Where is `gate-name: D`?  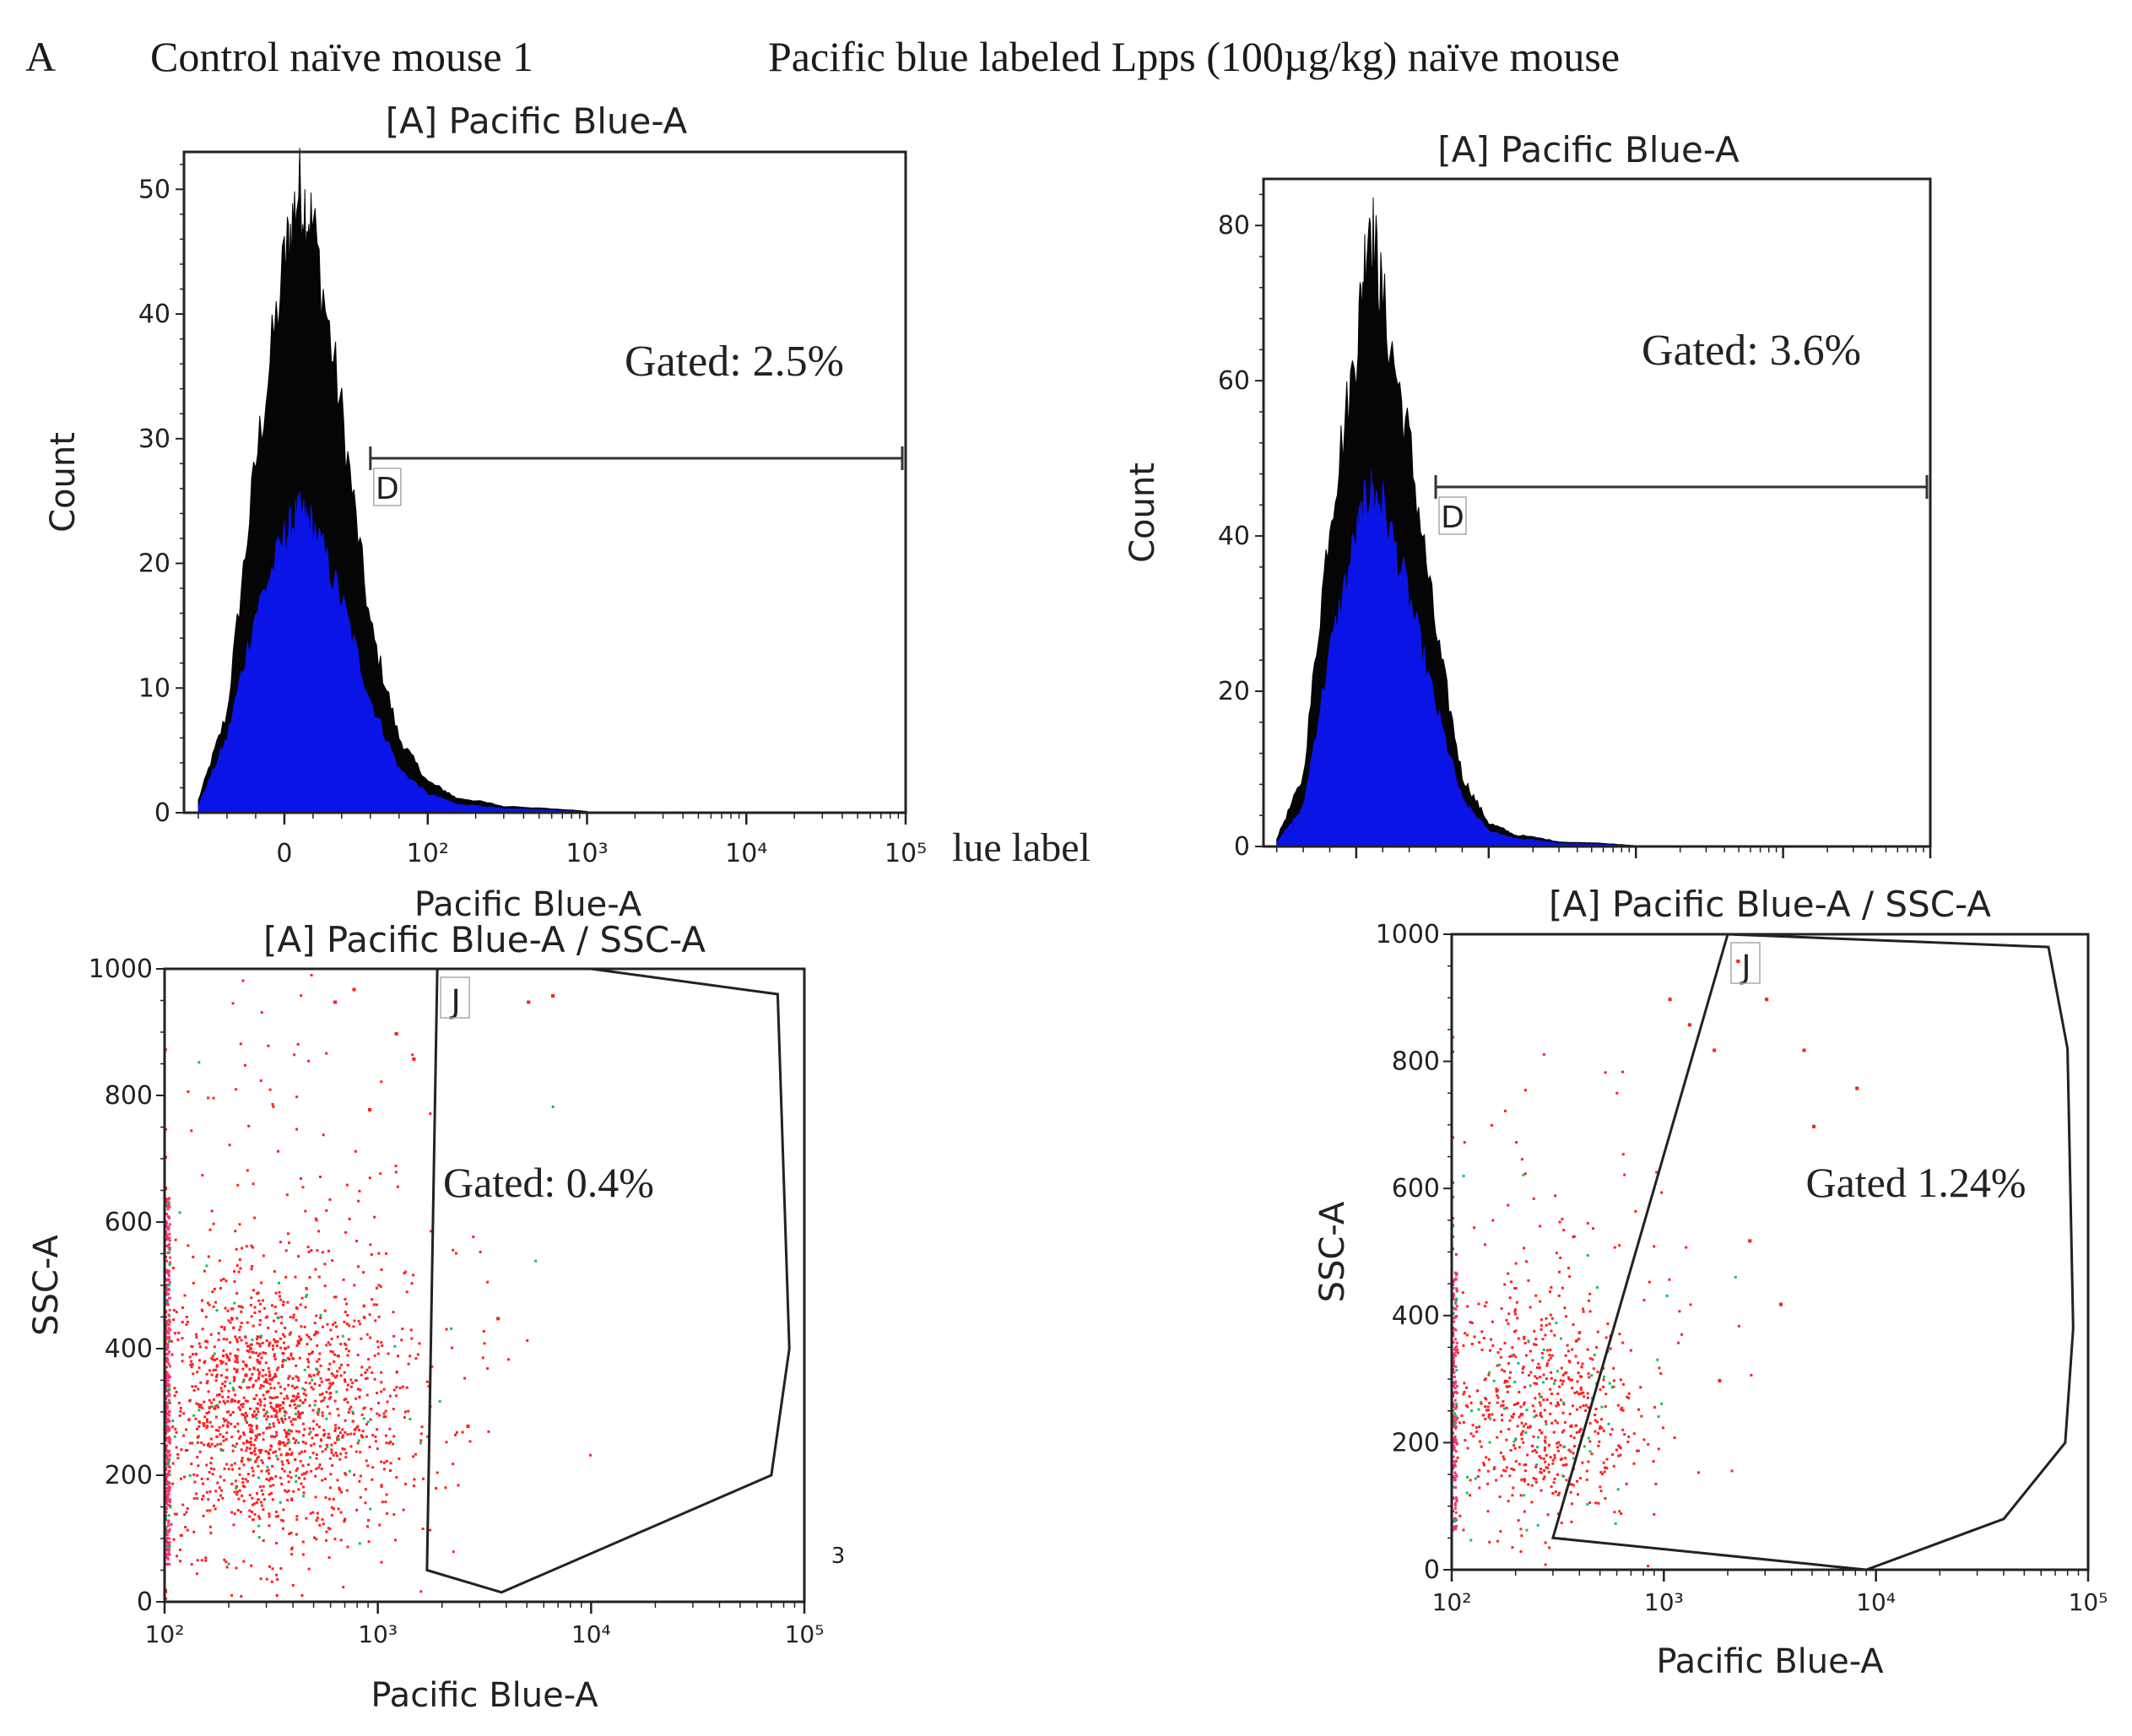
gate-name: D is located at coordinates (1452, 517).